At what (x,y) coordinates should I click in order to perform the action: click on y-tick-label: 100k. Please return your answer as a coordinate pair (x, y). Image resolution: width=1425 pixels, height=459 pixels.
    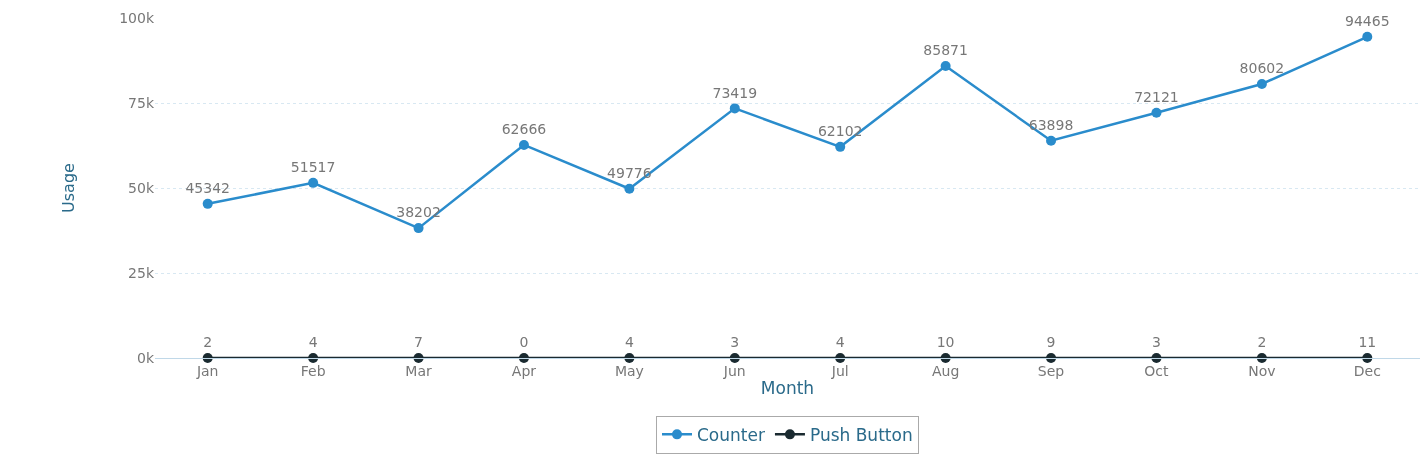
    Looking at the image, I should click on (137, 17).